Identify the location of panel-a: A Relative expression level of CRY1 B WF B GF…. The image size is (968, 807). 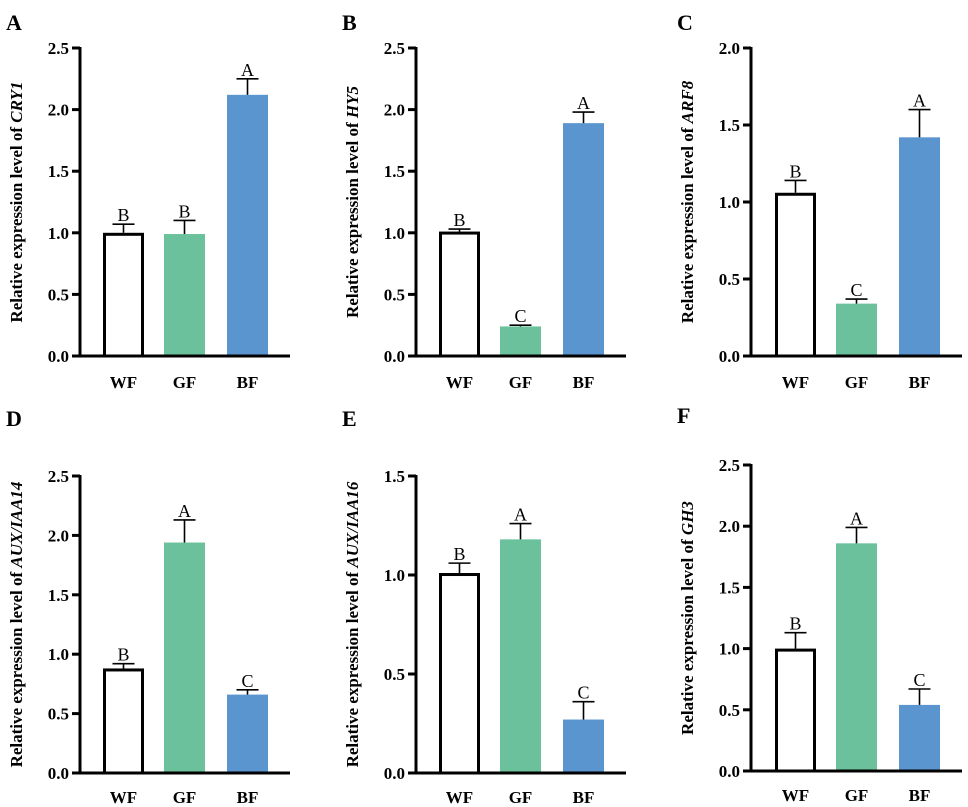
(148, 201).